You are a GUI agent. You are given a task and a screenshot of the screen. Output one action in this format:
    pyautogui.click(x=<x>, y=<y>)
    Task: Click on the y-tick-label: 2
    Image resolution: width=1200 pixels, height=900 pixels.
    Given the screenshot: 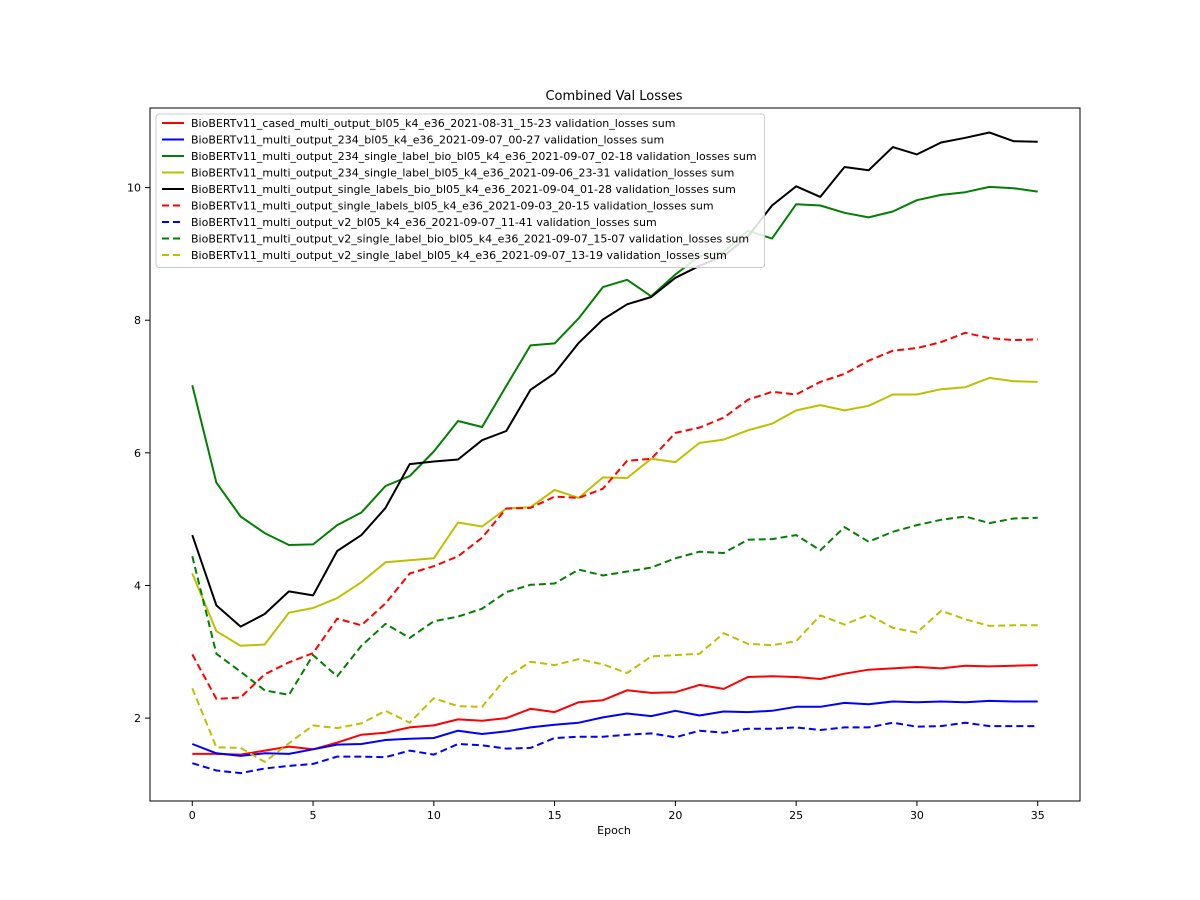 What is the action you would take?
    pyautogui.click(x=137, y=718)
    